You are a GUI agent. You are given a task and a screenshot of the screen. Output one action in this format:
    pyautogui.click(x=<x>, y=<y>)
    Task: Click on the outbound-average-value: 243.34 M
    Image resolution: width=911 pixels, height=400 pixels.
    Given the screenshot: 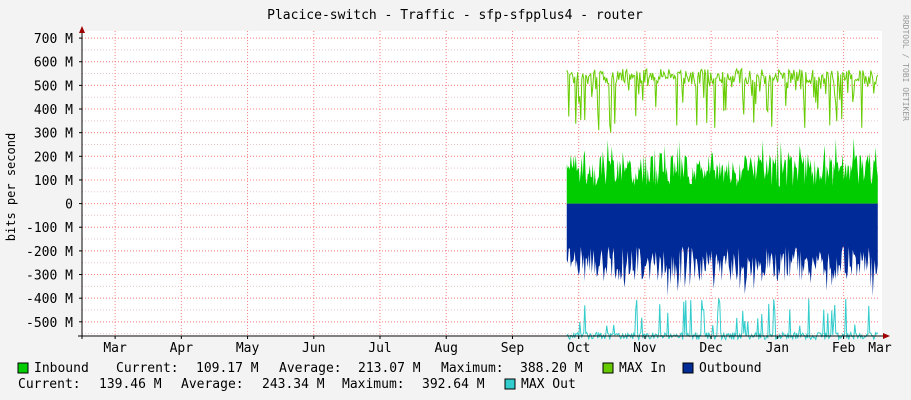 What is the action you would take?
    pyautogui.click(x=293, y=384)
    